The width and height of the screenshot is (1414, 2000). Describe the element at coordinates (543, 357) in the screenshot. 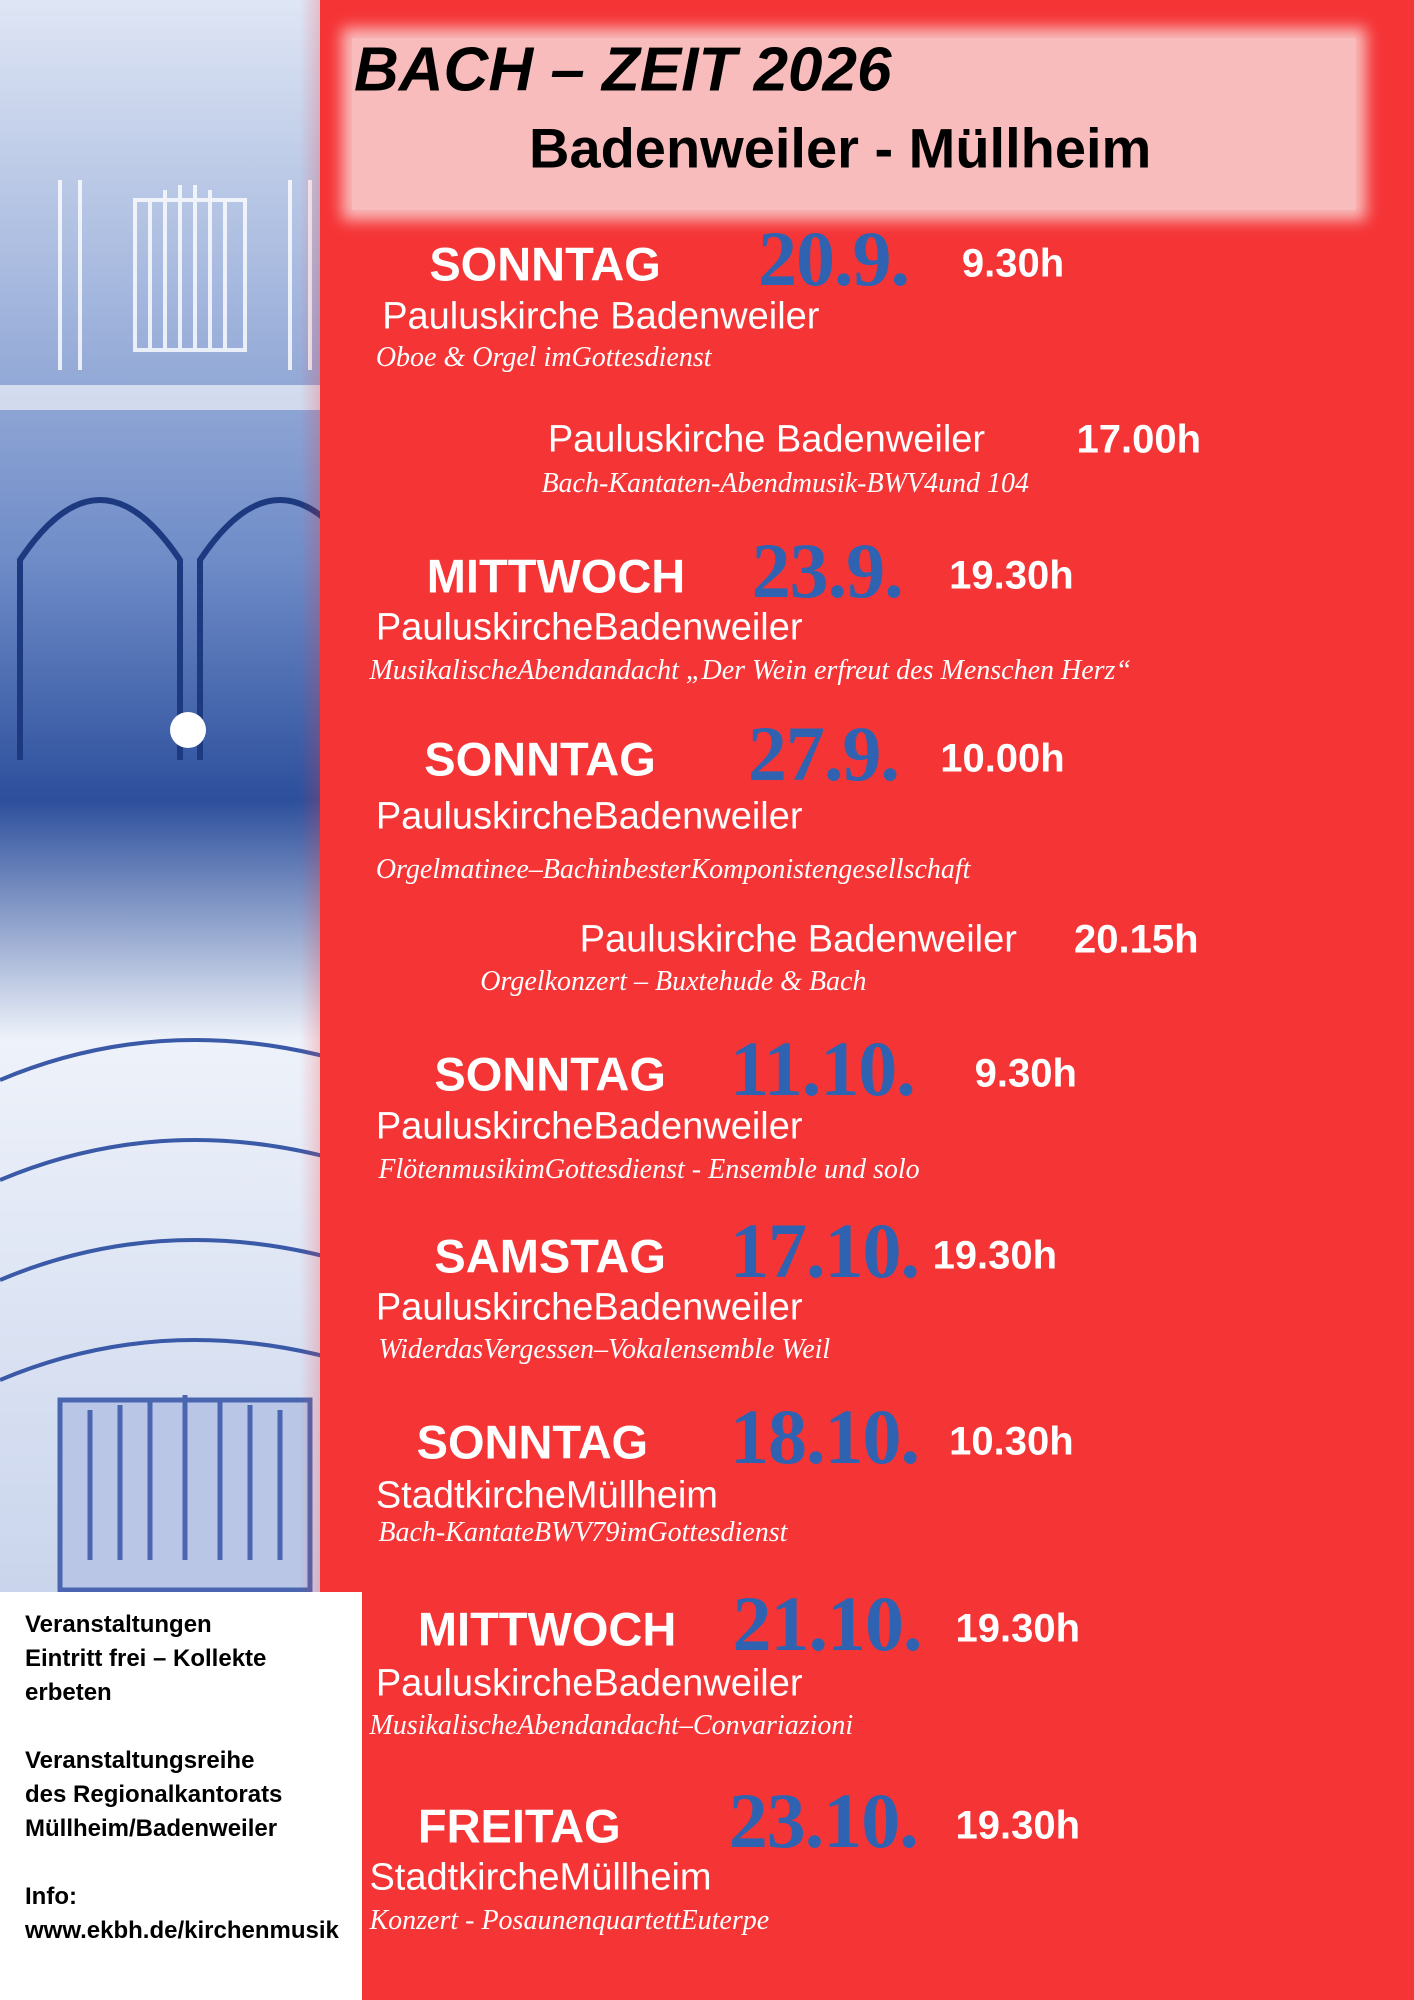

I see `event-description: Oboe & Orgel imGottesdienst` at that location.